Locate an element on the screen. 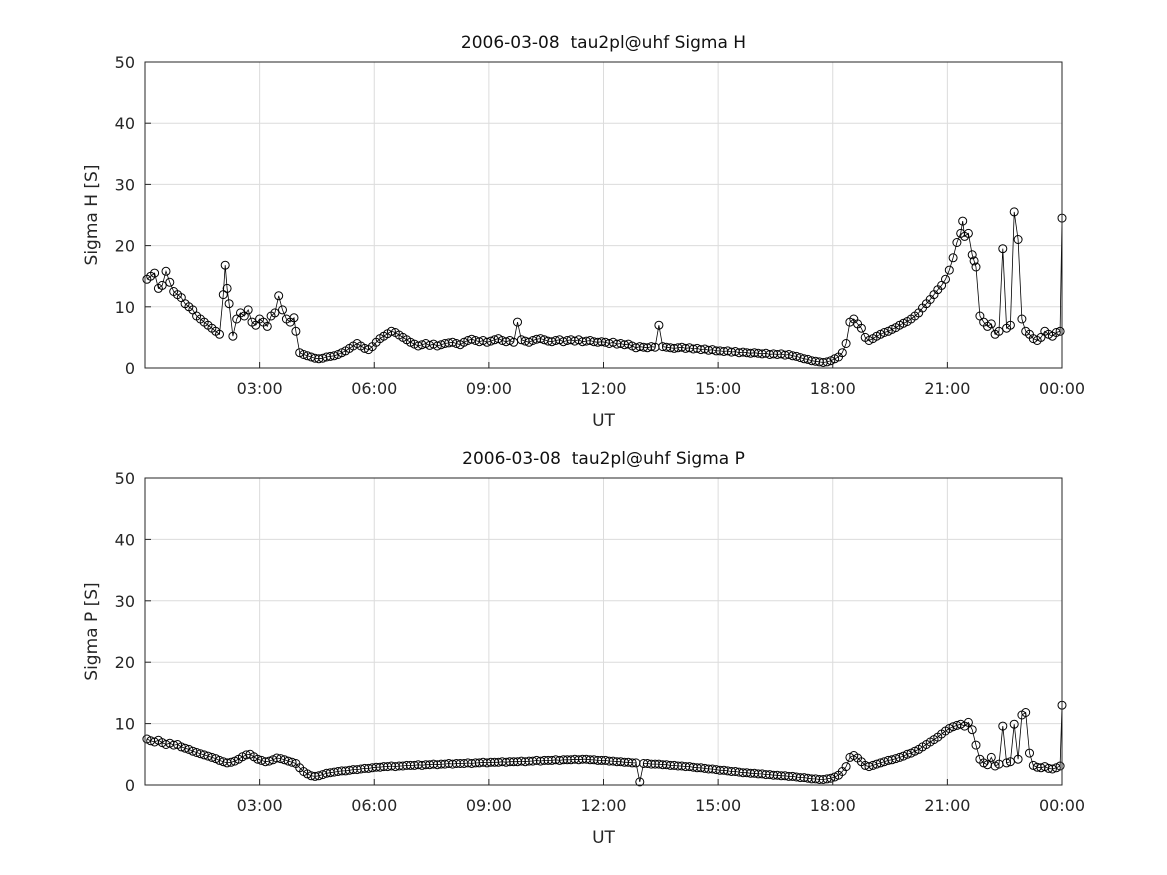 This screenshot has width=1167, height=875. y-axis-label: Sigma H [S] is located at coordinates (92, 215).